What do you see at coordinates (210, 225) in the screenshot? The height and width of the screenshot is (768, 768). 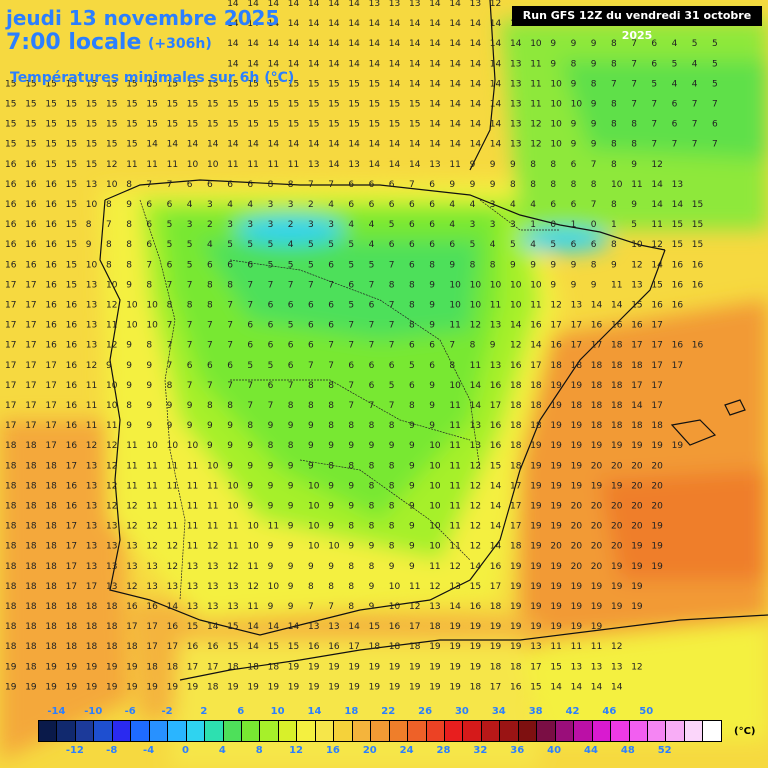 I see `grid-value: 2` at bounding box center [210, 225].